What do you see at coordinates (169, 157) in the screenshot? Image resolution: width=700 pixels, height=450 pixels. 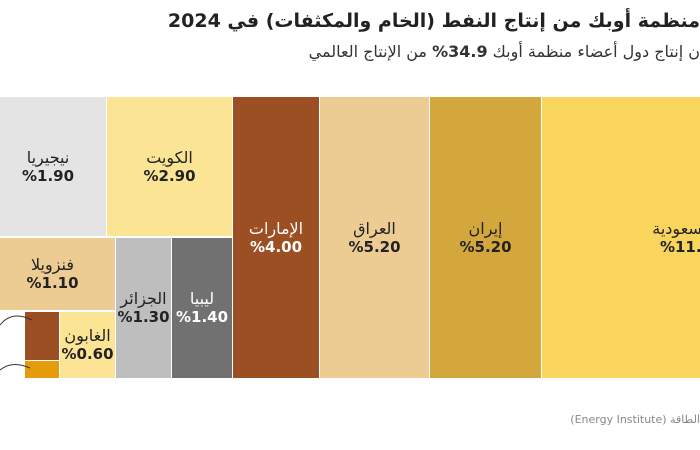 I see `cell-name: الكويت` at bounding box center [169, 157].